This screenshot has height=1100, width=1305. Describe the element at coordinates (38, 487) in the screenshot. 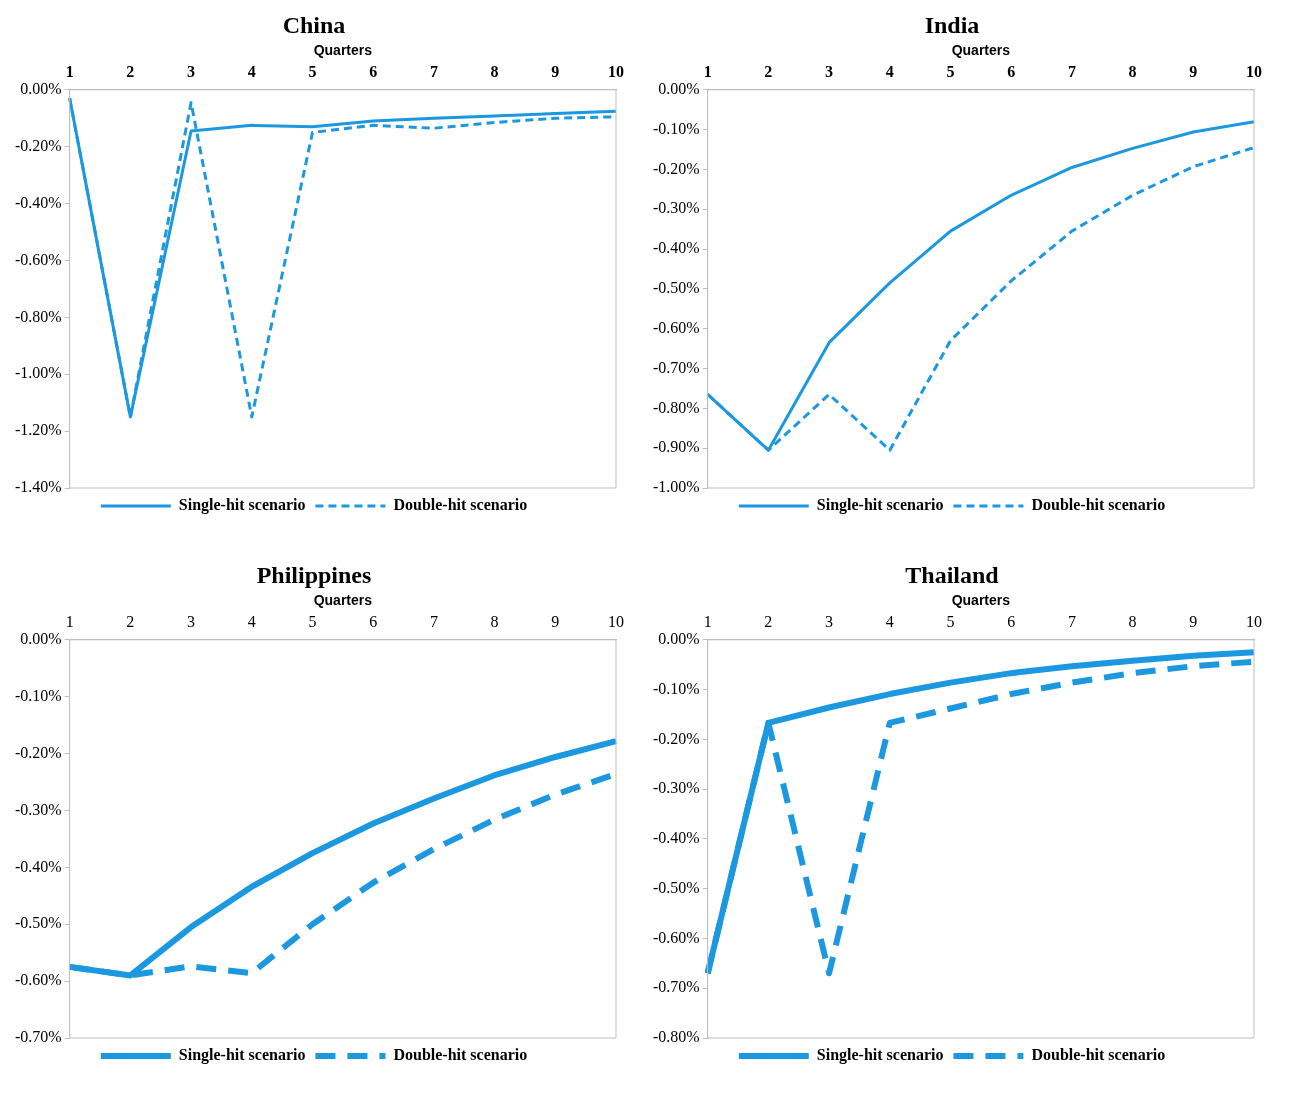

I see `y-tick-label: -1.40%` at that location.